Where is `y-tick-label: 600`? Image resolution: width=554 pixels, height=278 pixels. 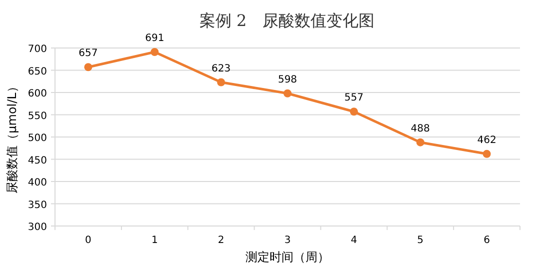 y-tick-label: 600 is located at coordinates (37, 94).